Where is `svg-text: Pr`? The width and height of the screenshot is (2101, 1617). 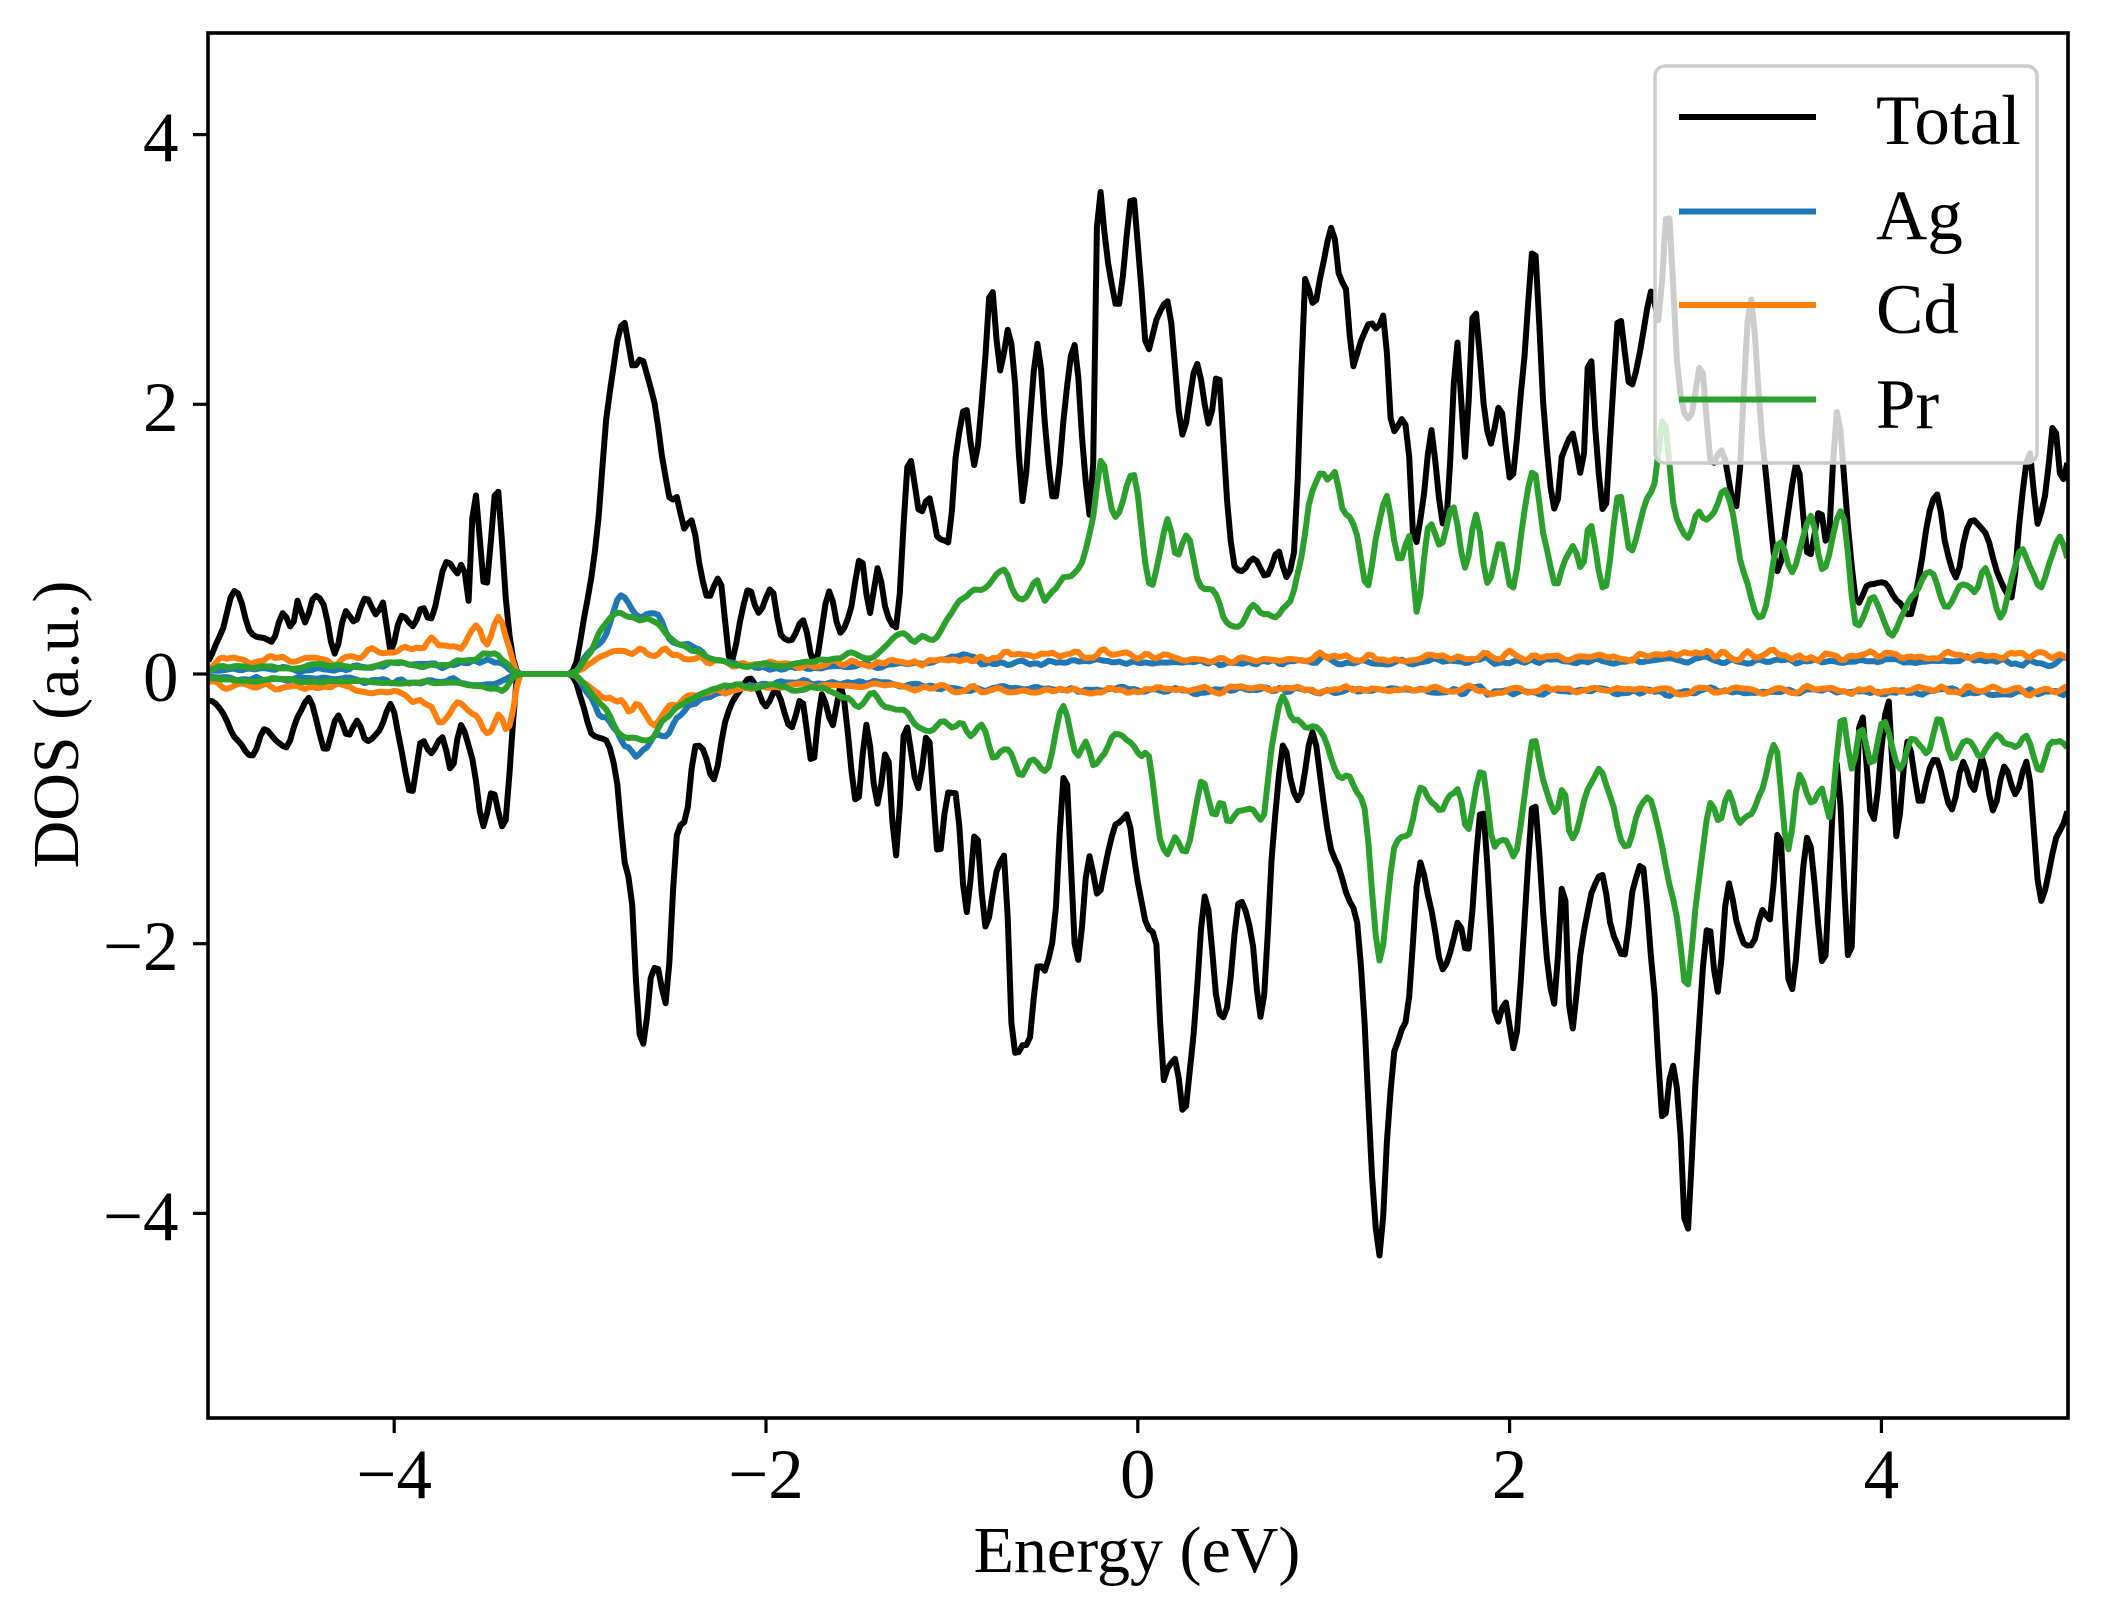 svg-text: Pr is located at coordinates (1907, 405).